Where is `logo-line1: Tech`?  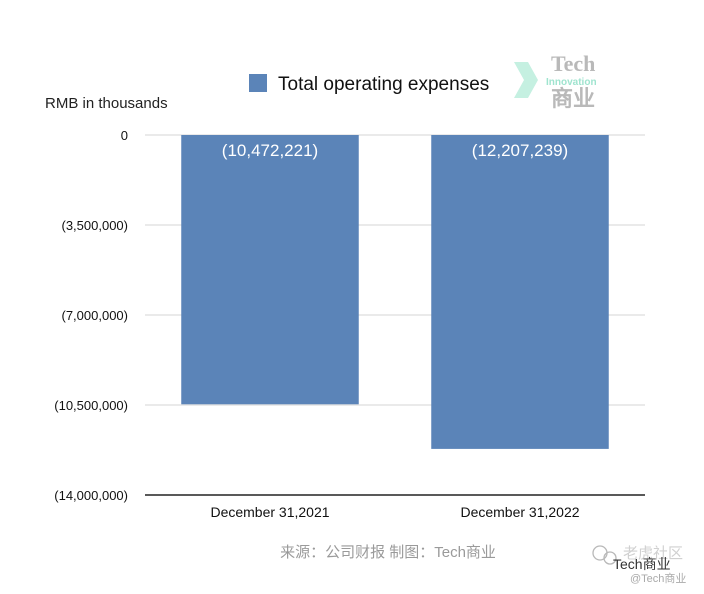 logo-line1: Tech is located at coordinates (573, 63).